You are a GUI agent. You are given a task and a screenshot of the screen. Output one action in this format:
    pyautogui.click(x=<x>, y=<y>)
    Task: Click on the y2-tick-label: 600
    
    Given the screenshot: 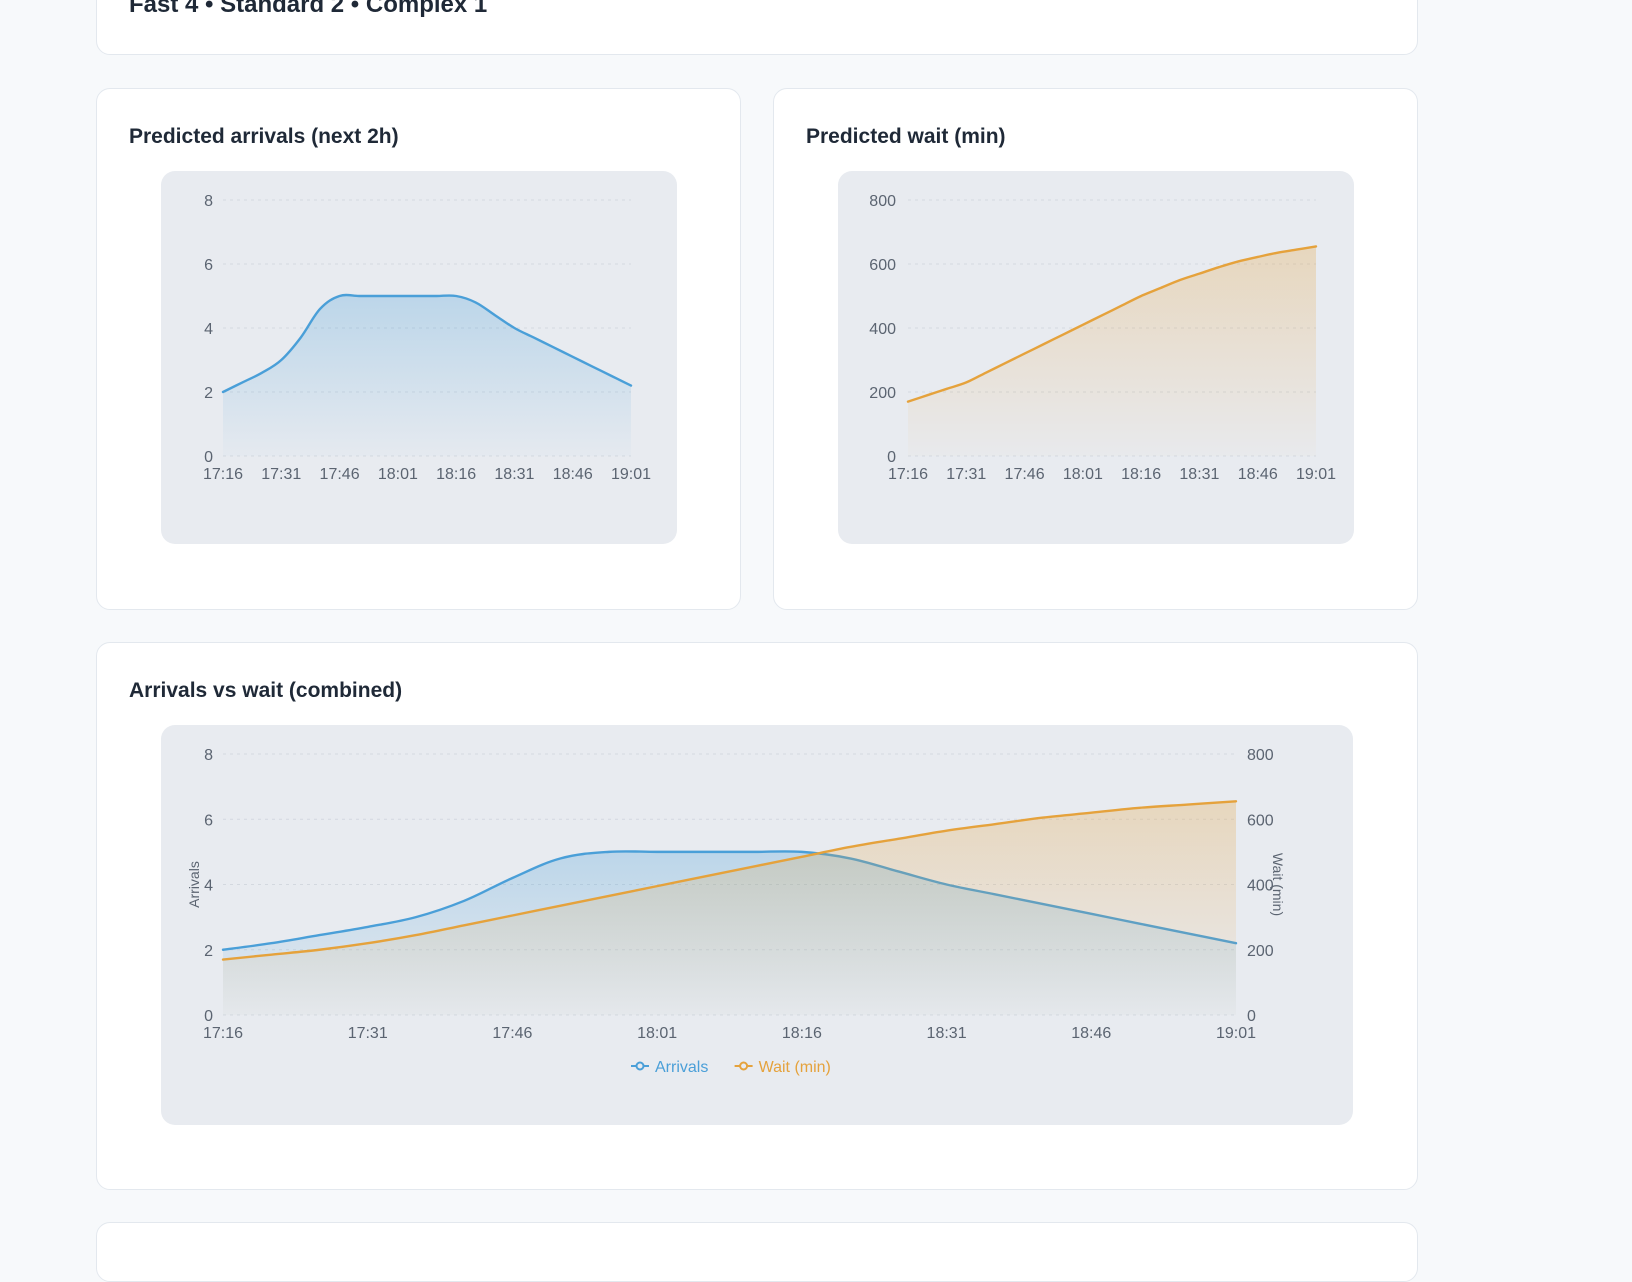 What is the action you would take?
    pyautogui.click(x=1260, y=820)
    